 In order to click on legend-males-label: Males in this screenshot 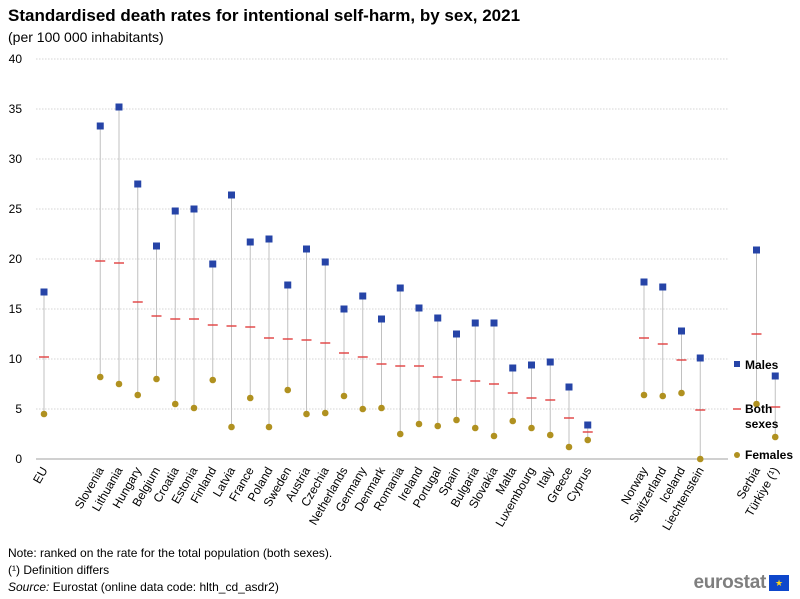, I will do `click(762, 365)`.